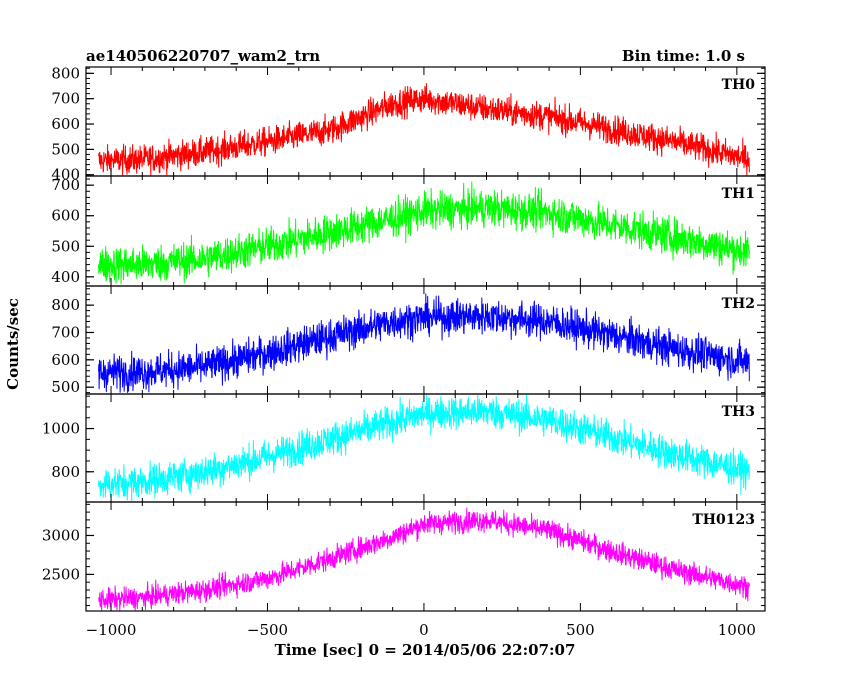 The width and height of the screenshot is (850, 685). I want to click on panel-label: TH0123, so click(723, 520).